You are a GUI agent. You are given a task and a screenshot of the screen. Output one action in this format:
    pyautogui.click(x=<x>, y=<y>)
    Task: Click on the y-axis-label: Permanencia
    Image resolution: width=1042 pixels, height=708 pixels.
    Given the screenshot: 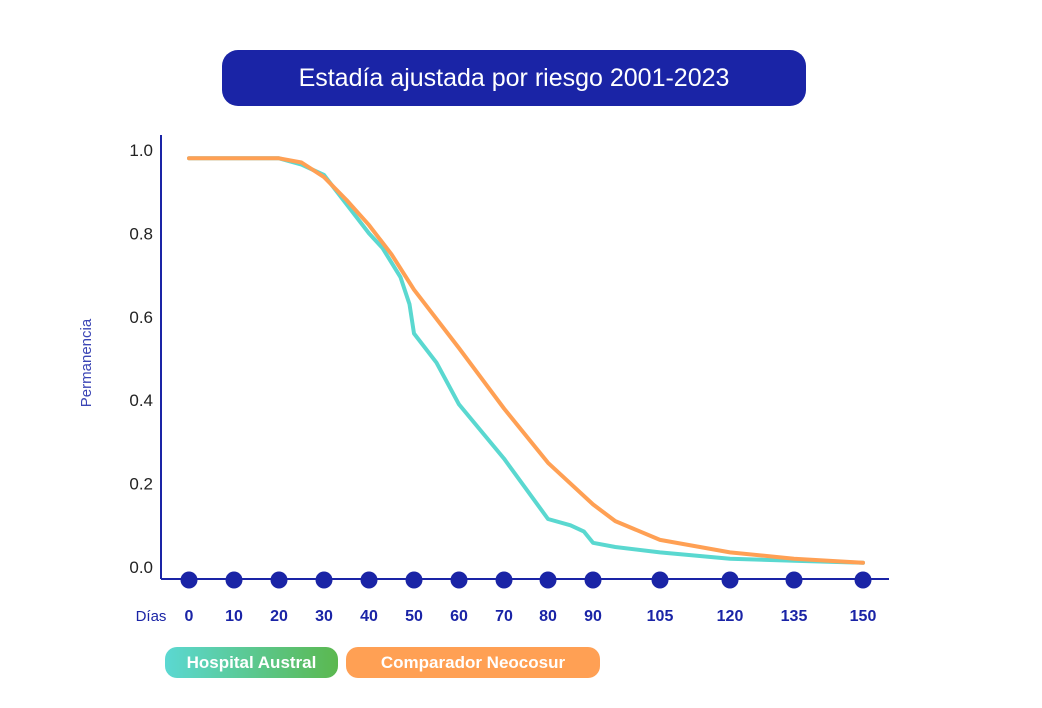 What is the action you would take?
    pyautogui.click(x=86, y=362)
    